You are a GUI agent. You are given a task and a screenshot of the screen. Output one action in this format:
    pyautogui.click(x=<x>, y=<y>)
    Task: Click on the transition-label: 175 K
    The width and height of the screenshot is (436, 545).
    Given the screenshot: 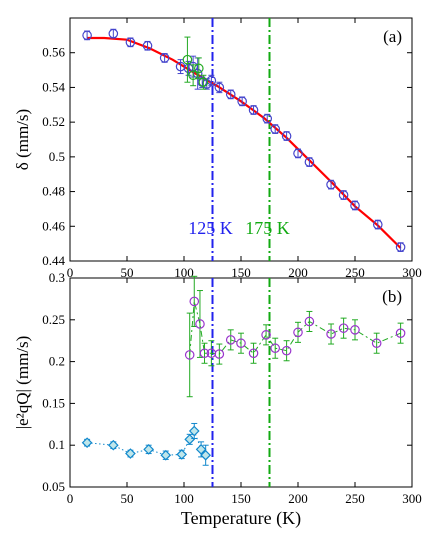 What is the action you would take?
    pyautogui.click(x=267, y=228)
    